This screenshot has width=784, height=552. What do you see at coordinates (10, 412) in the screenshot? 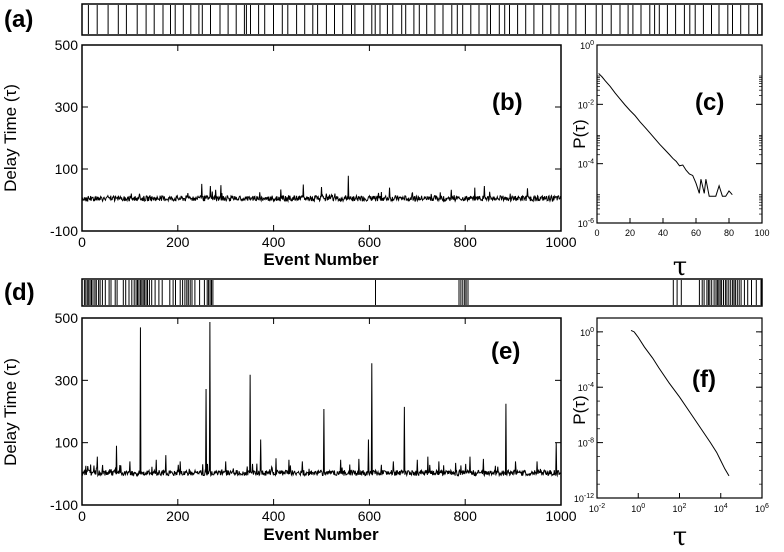
I see `panel-e-ylabel: Delay Time (τ)` at bounding box center [10, 412].